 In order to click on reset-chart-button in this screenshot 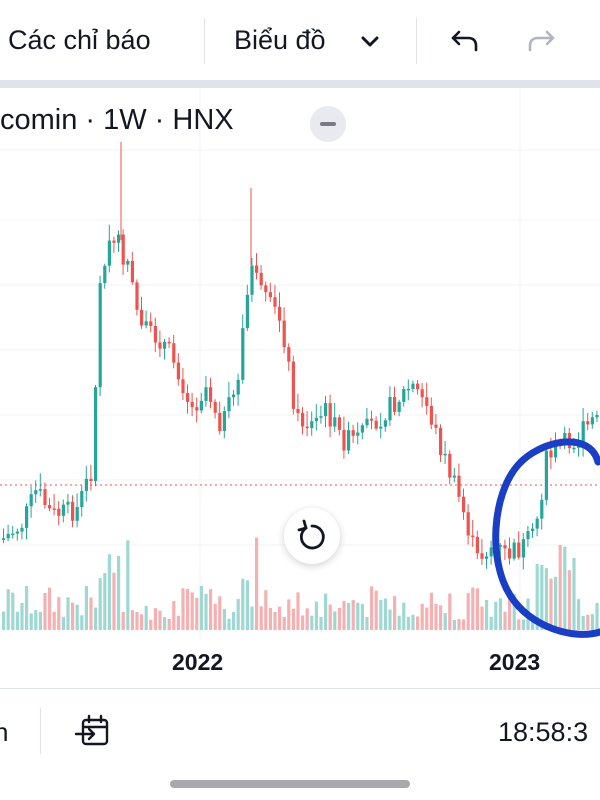, I will do `click(312, 536)`.